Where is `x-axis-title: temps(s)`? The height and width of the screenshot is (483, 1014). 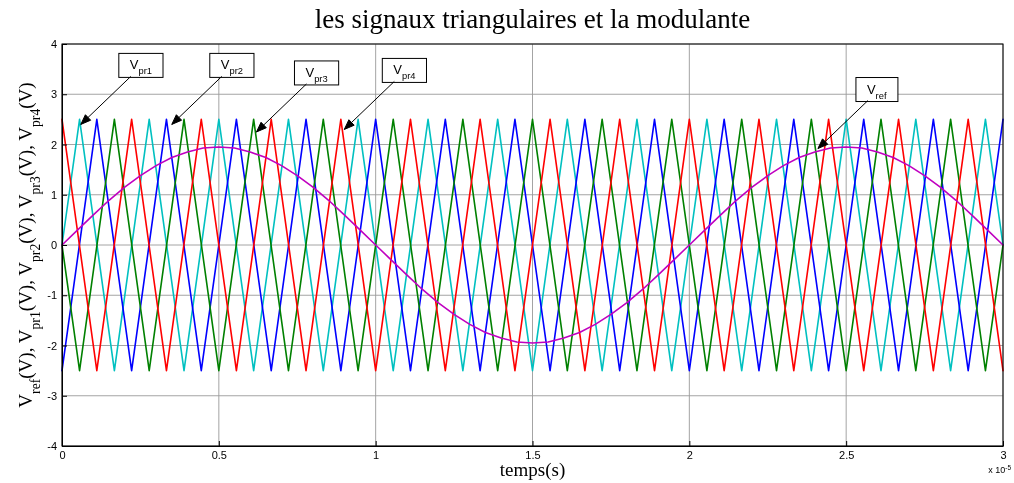
x-axis-title: temps(s) is located at coordinates (532, 470).